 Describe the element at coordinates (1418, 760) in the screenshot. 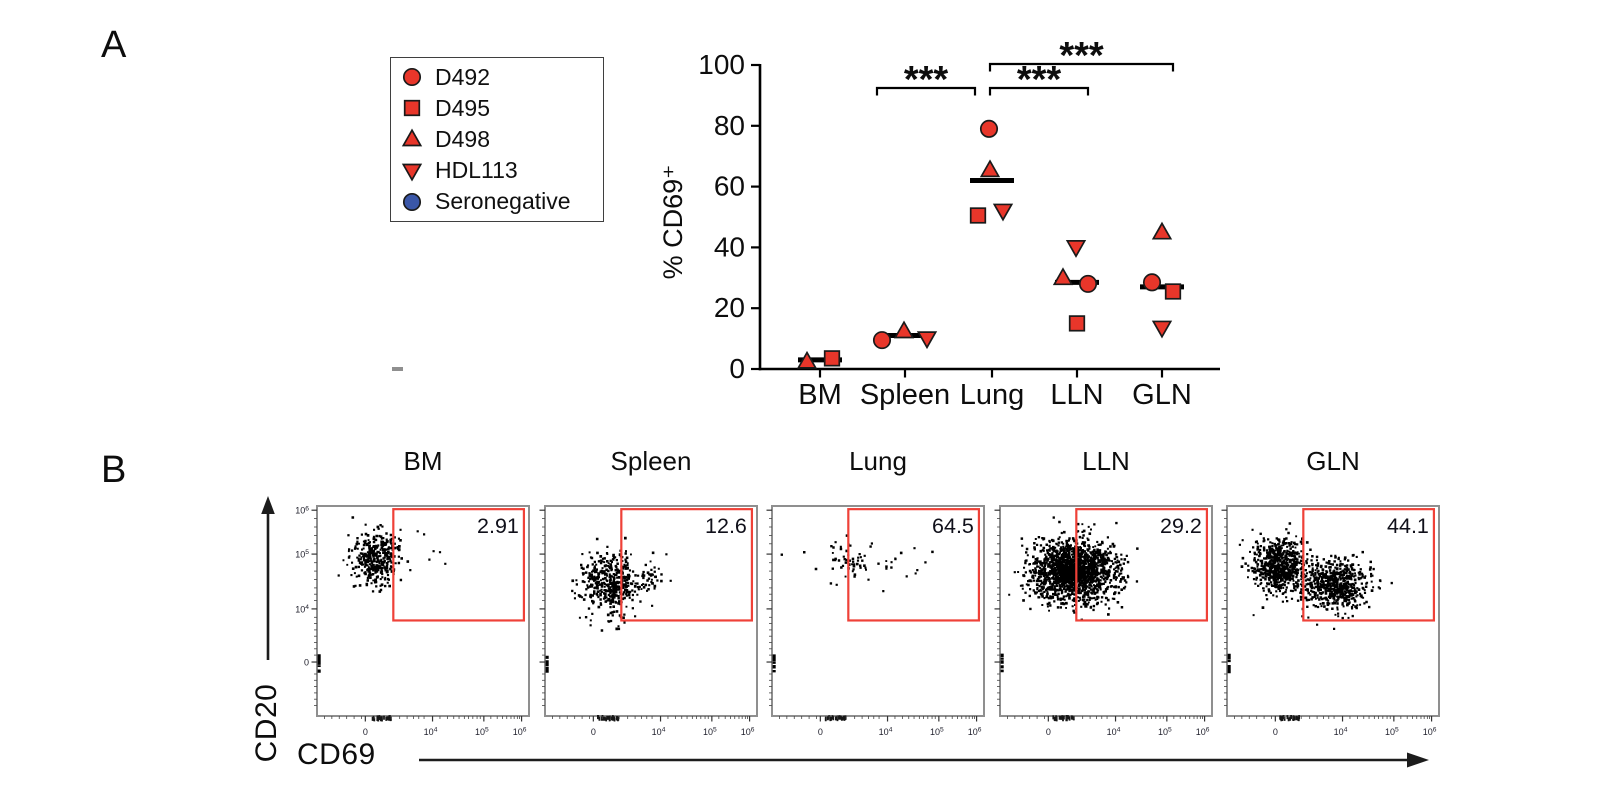

I see `arrowhead-right-icon` at that location.